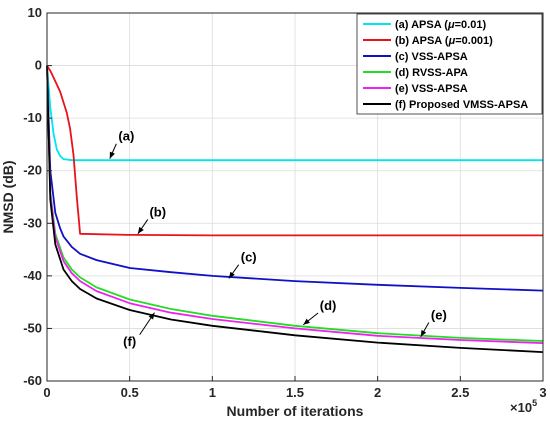 This screenshot has width=550, height=425. I want to click on annotation-label-5: (f), so click(129, 341).